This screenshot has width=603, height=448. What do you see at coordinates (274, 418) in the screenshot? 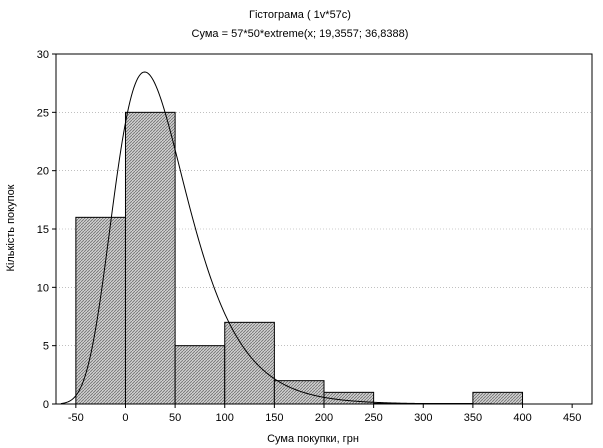
I see `x-tick-label: 150` at bounding box center [274, 418].